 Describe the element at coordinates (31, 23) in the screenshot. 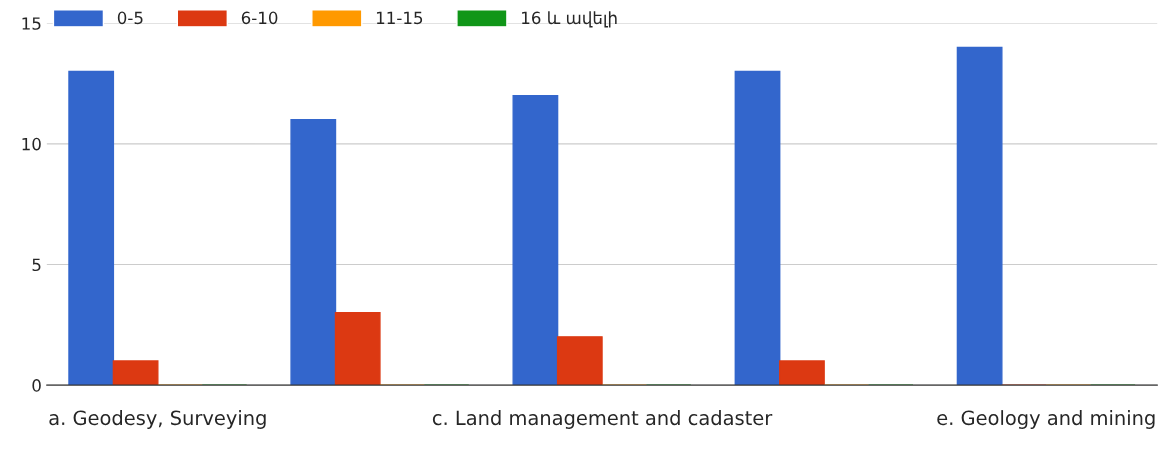

I see `y-tick-label: 15` at that location.